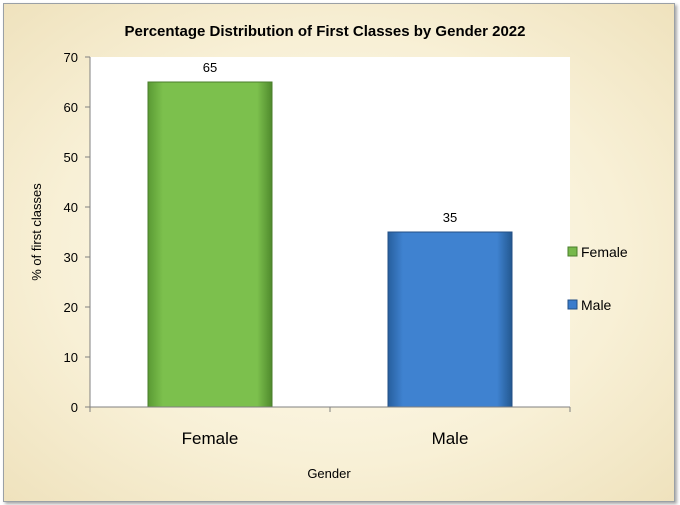 The width and height of the screenshot is (680, 505). What do you see at coordinates (210, 244) in the screenshot?
I see `bar-female` at bounding box center [210, 244].